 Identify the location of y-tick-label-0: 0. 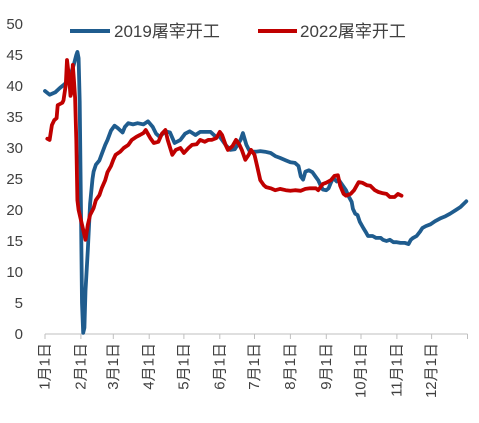
(19, 334).